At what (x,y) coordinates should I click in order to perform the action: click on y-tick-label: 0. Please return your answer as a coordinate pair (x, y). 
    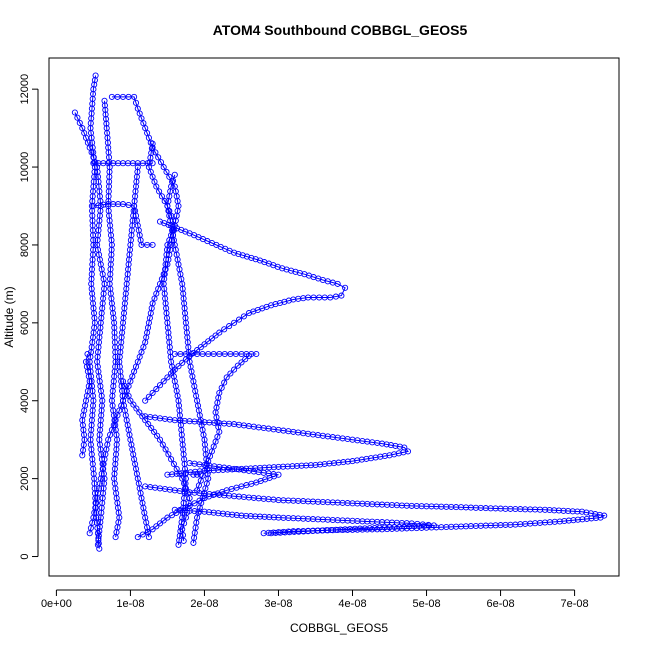
    Looking at the image, I should click on (25, 556).